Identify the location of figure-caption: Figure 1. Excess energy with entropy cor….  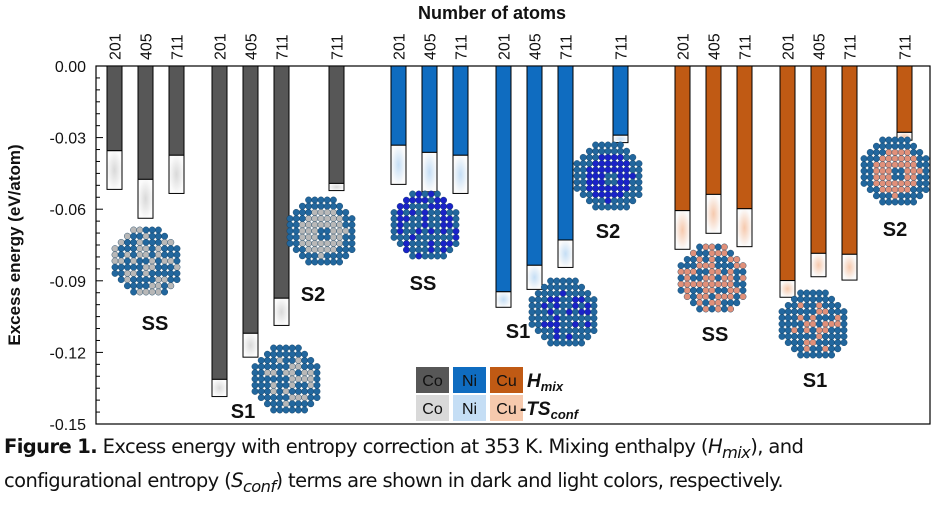
(471, 467).